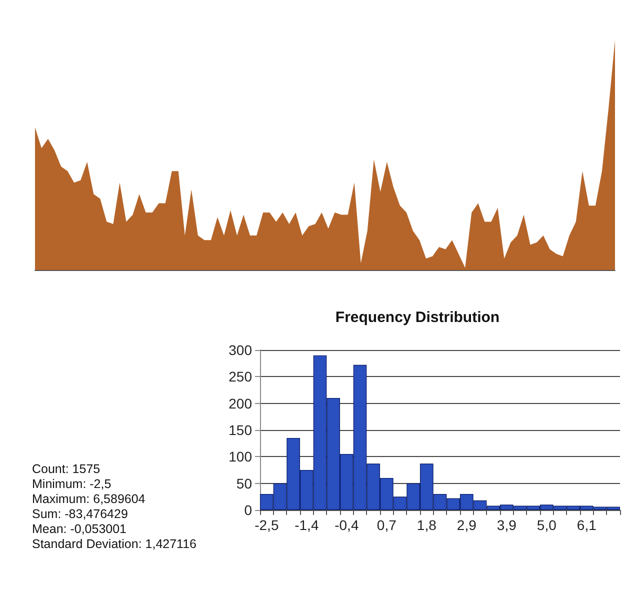  What do you see at coordinates (506, 525) in the screenshot?
I see `x-tick-label: 3,9` at bounding box center [506, 525].